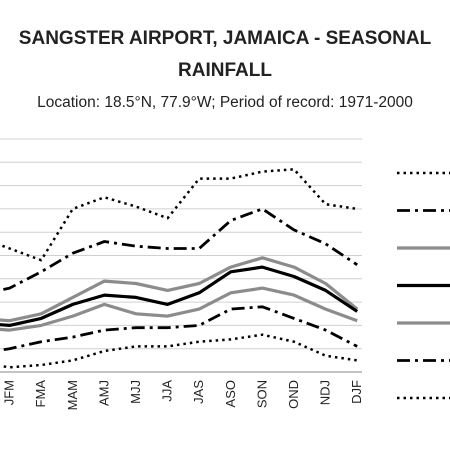  Describe the element at coordinates (356, 392) in the screenshot. I see `x-tick-label: DJF` at that location.